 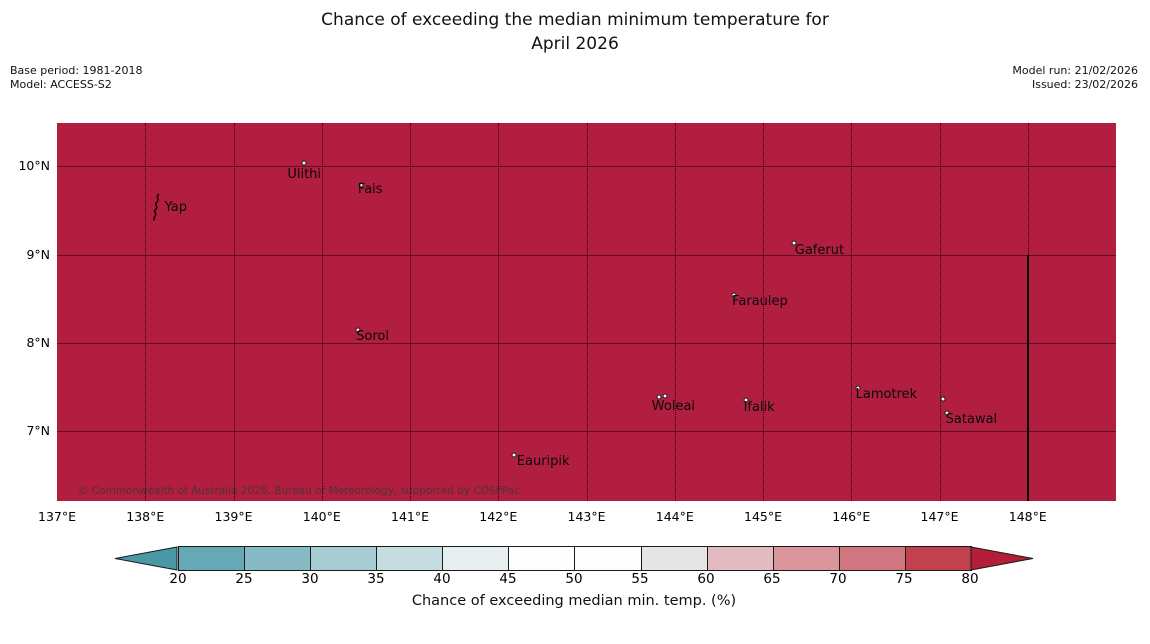 I want to click on y-tick-label: 9°N, so click(x=38, y=254).